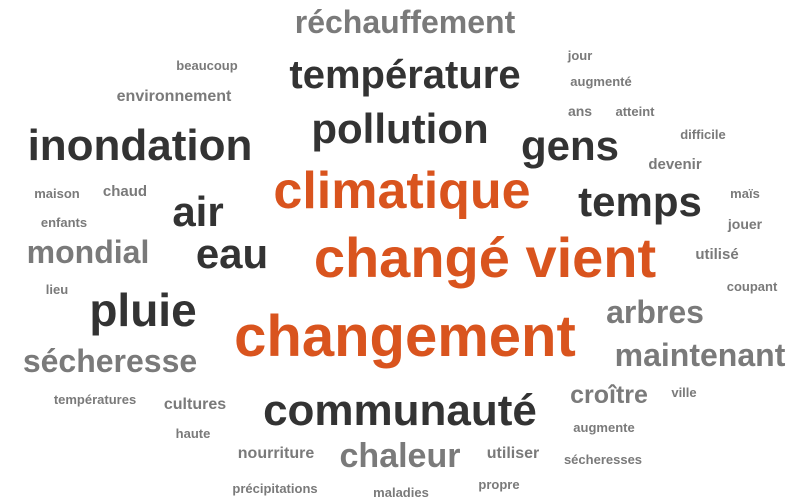  Describe the element at coordinates (580, 111) in the screenshot. I see `word: ans` at that location.